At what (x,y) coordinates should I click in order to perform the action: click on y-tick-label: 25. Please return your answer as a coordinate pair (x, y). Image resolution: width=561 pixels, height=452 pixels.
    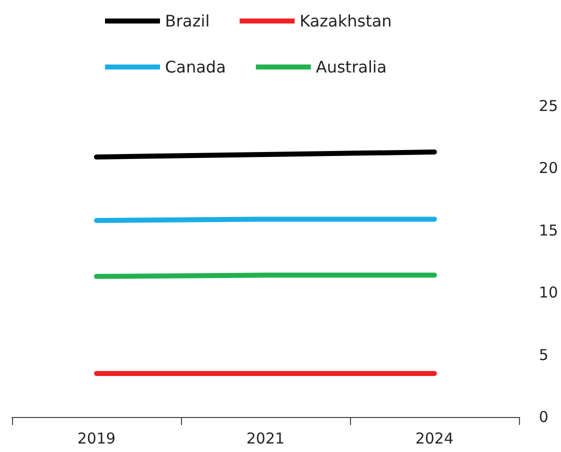
    Looking at the image, I should click on (548, 106).